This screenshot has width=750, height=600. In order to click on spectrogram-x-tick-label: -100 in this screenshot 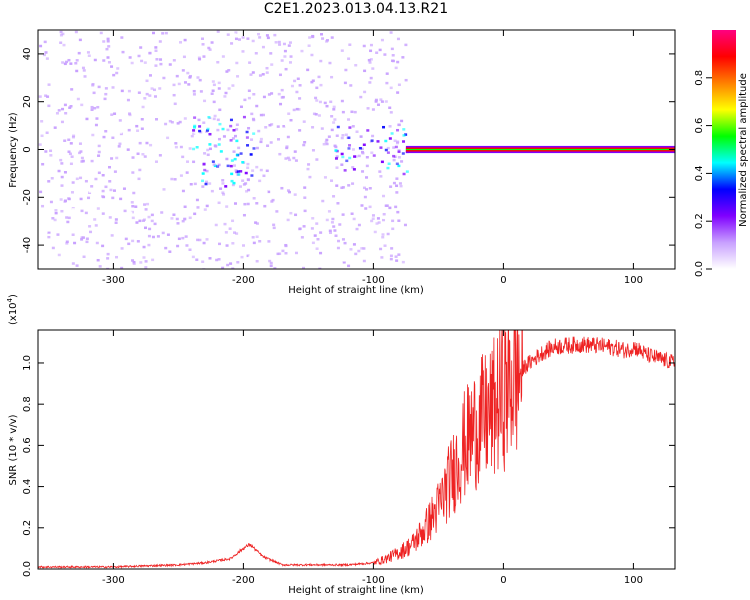, I will do `click(373, 280)`.